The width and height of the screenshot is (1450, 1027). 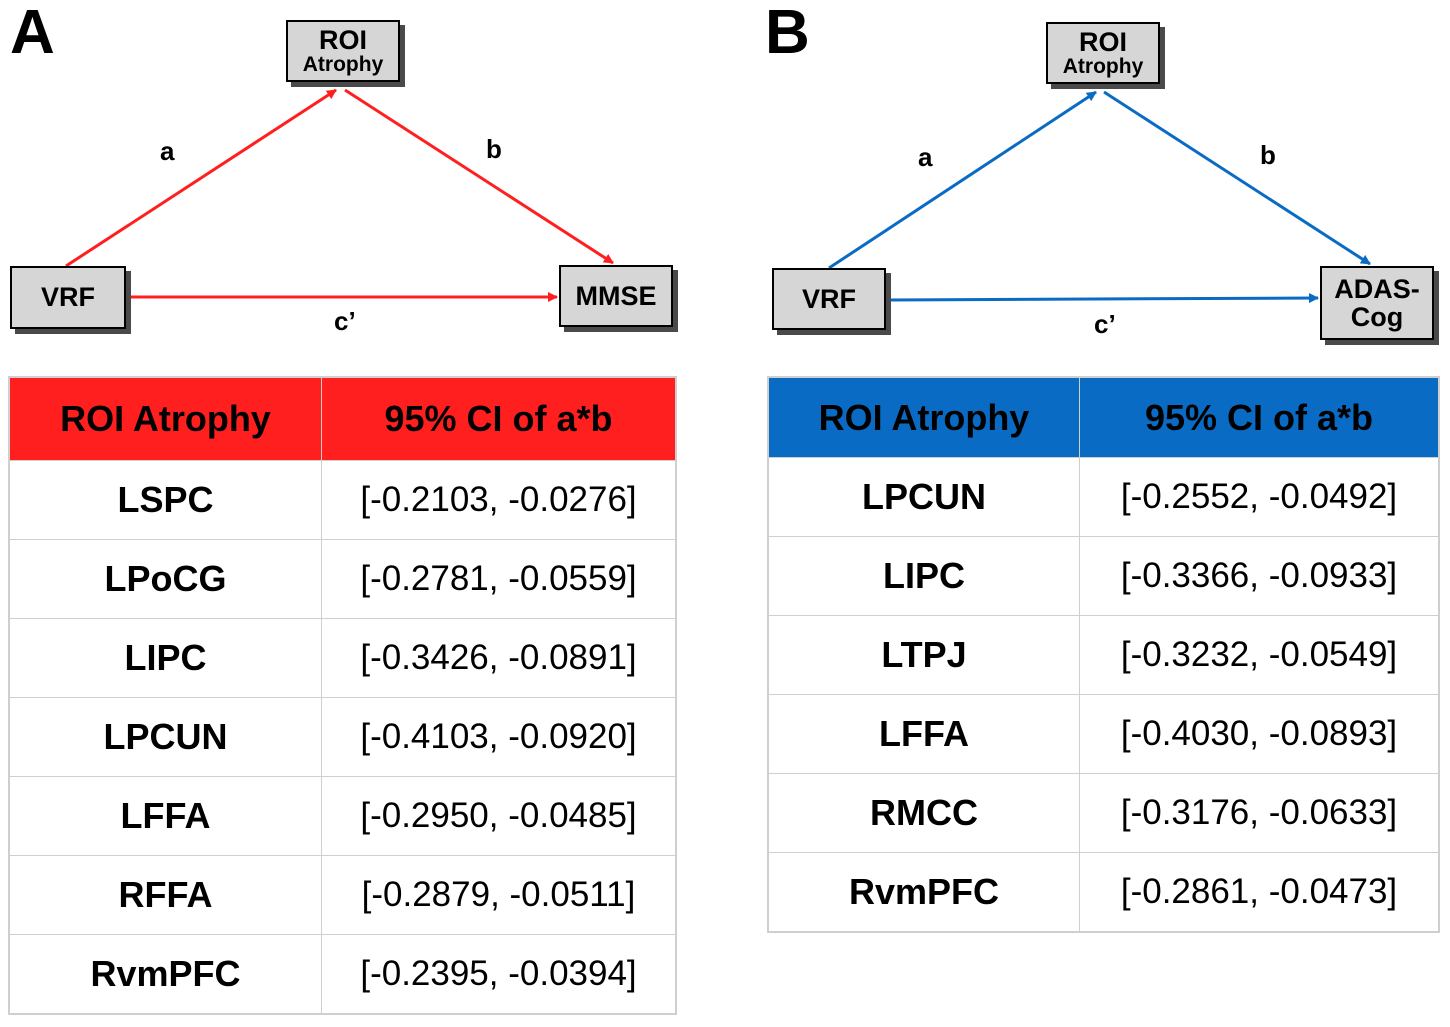 I want to click on outcome-label-line1: ADAS-, so click(x=1377, y=288).